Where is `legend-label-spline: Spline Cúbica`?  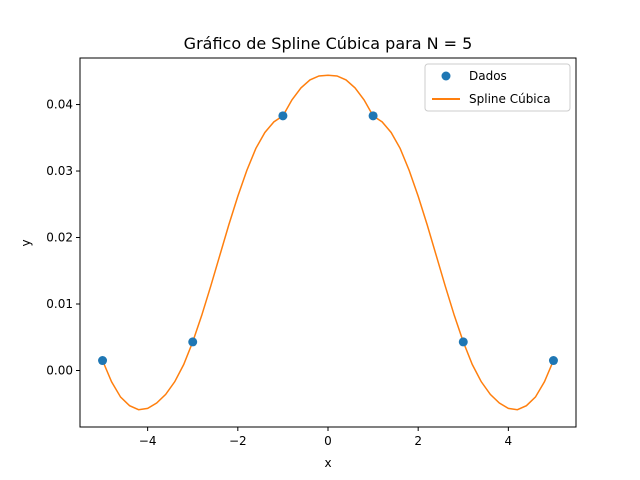
legend-label-spline: Spline Cúbica is located at coordinates (510, 99).